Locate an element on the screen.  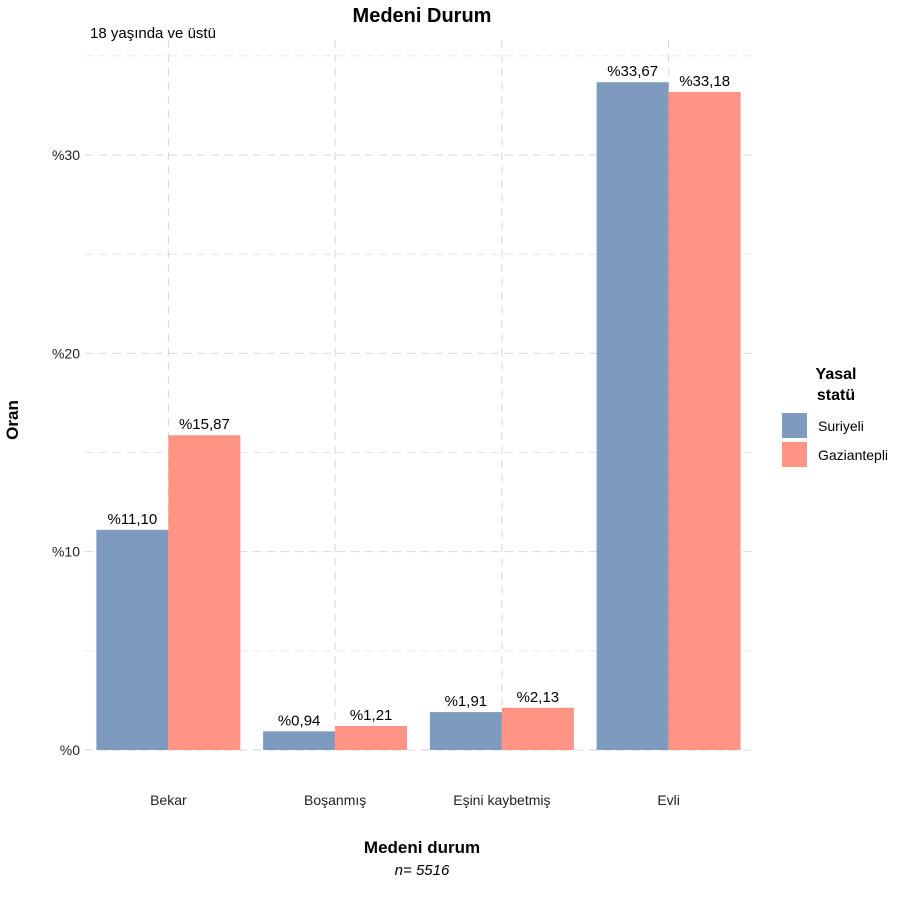
legend-title-line2: statü is located at coordinates (836, 395).